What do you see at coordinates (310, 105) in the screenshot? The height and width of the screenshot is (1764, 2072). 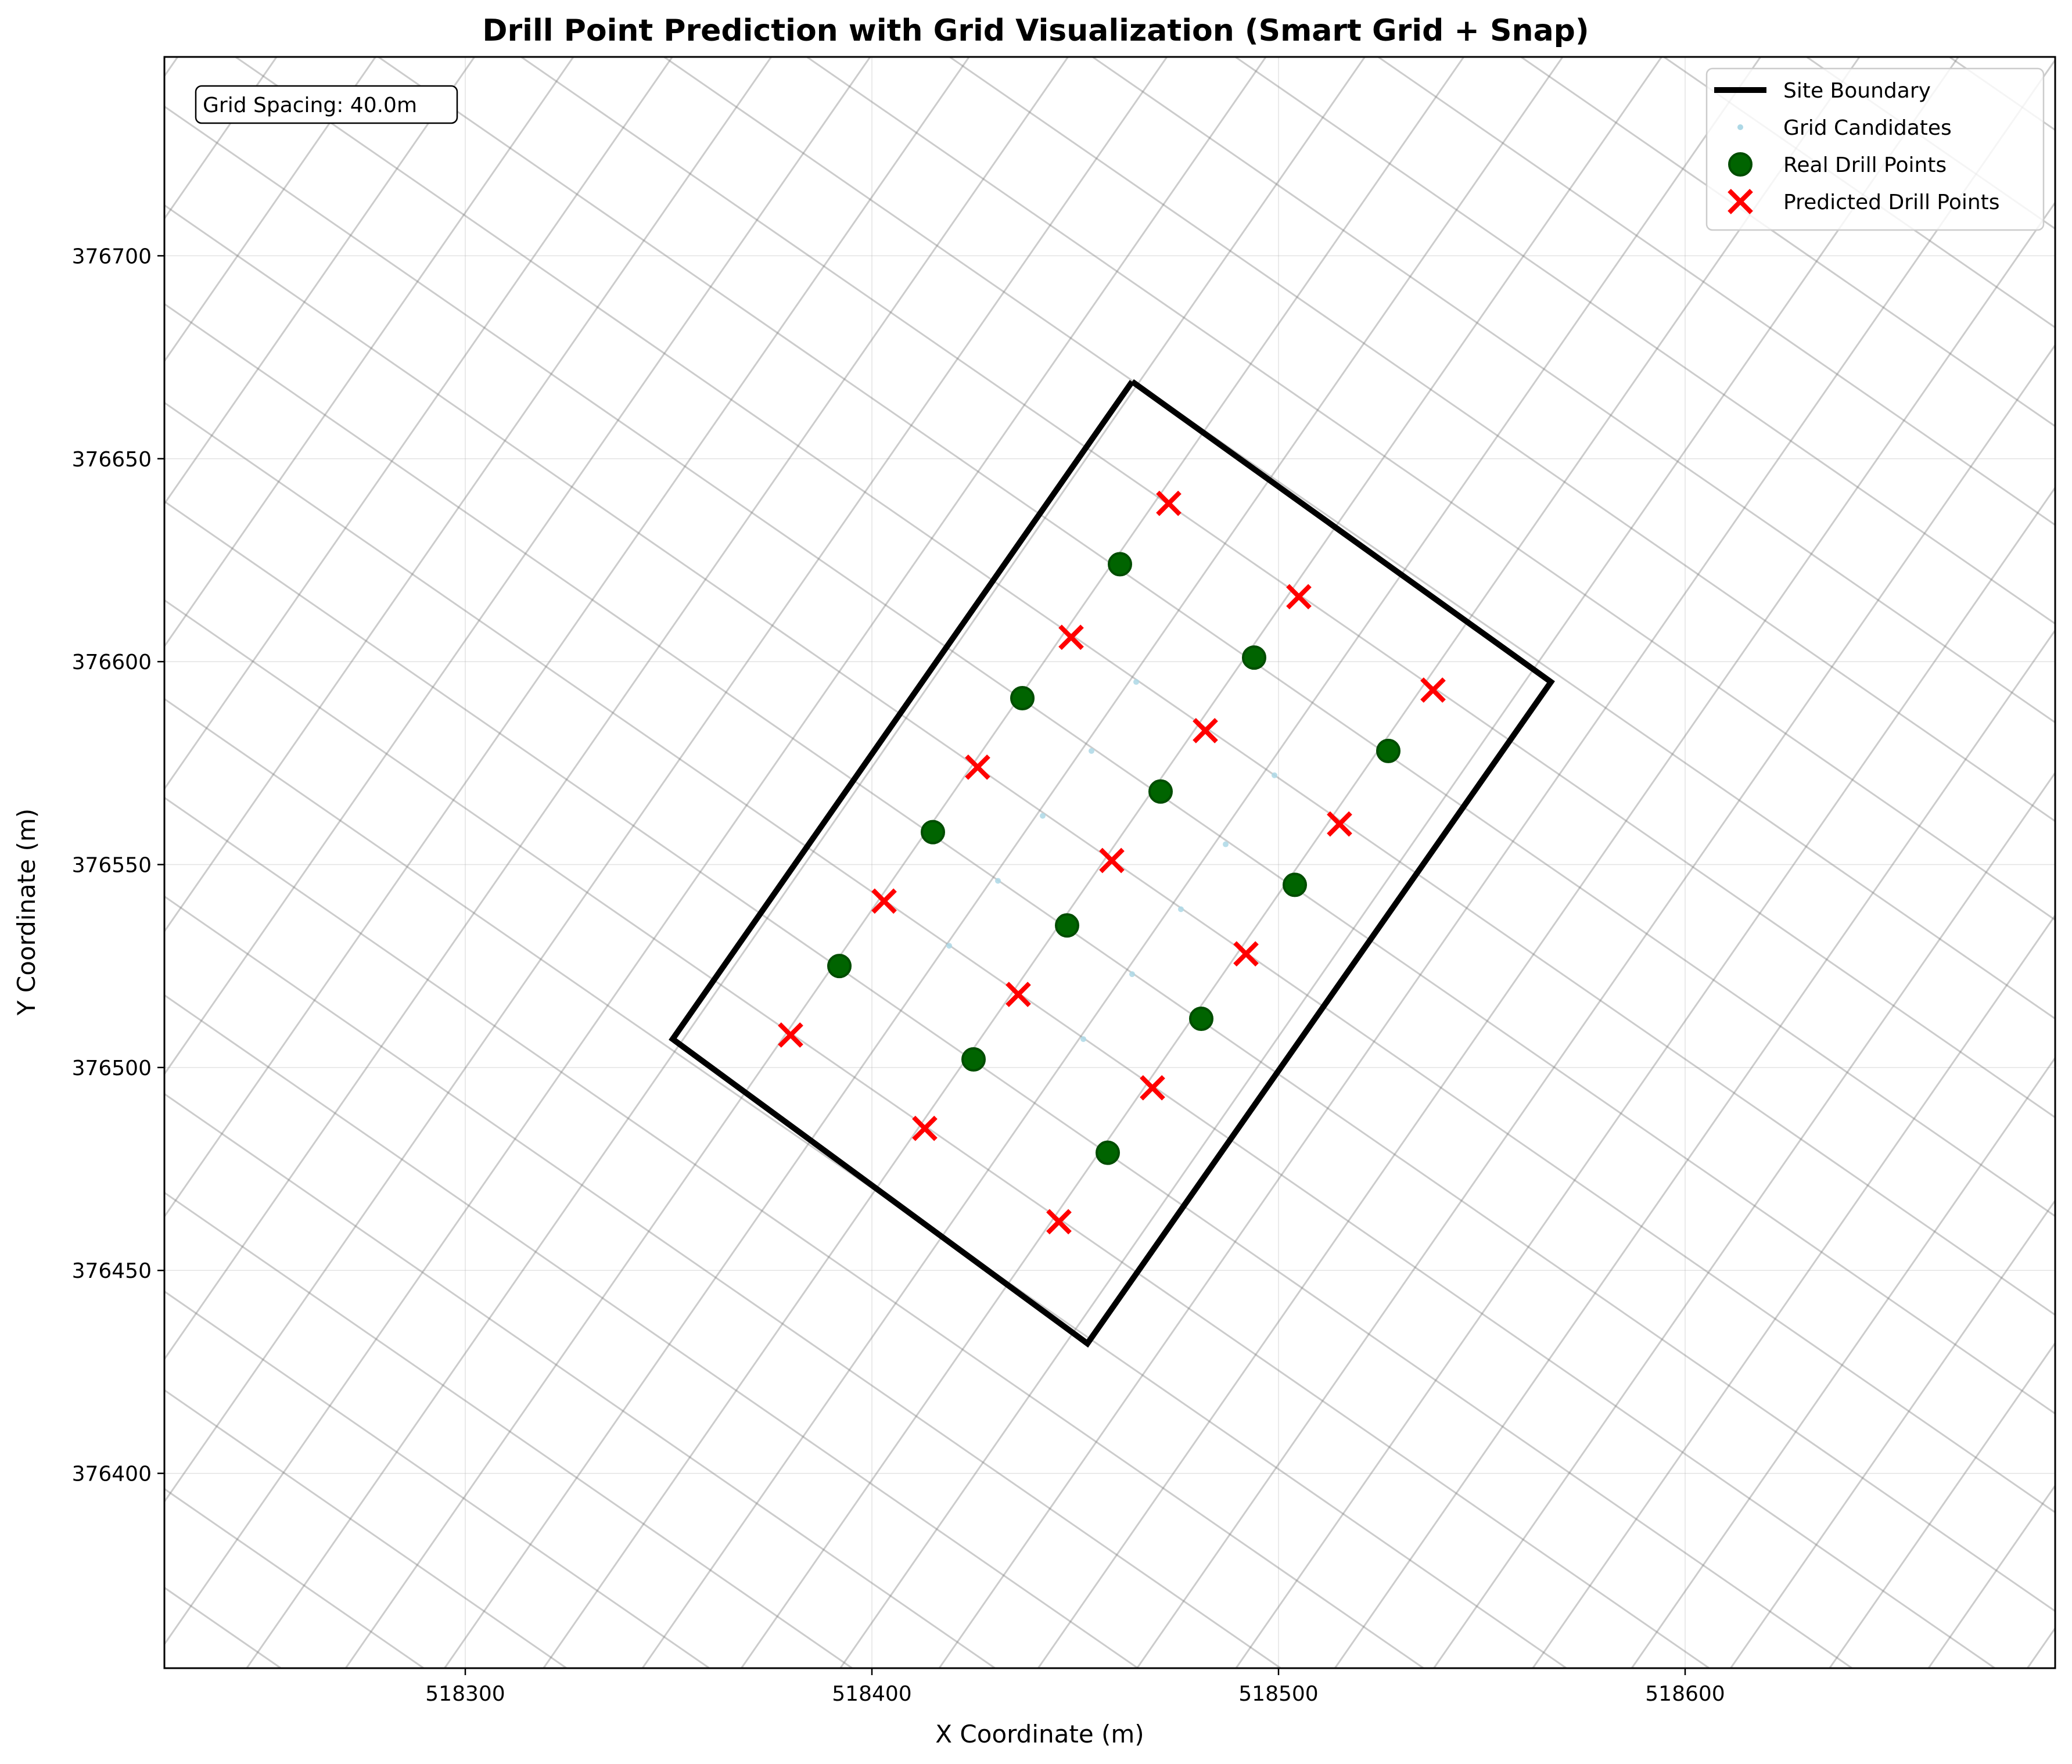 I see `annotation-text: Grid Spacing: 40.0m` at bounding box center [310, 105].